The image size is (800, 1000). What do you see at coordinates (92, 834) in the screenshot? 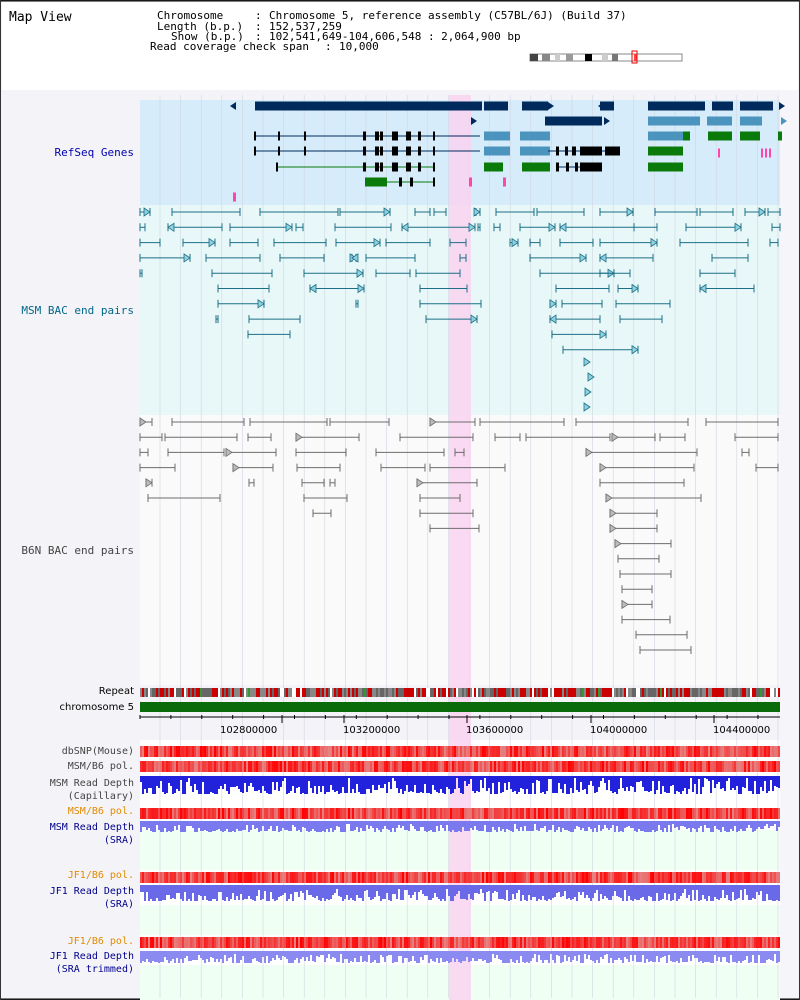
I see `track-label-msm-depth-sra: MSM Read Depth (SRA)` at bounding box center [92, 834].